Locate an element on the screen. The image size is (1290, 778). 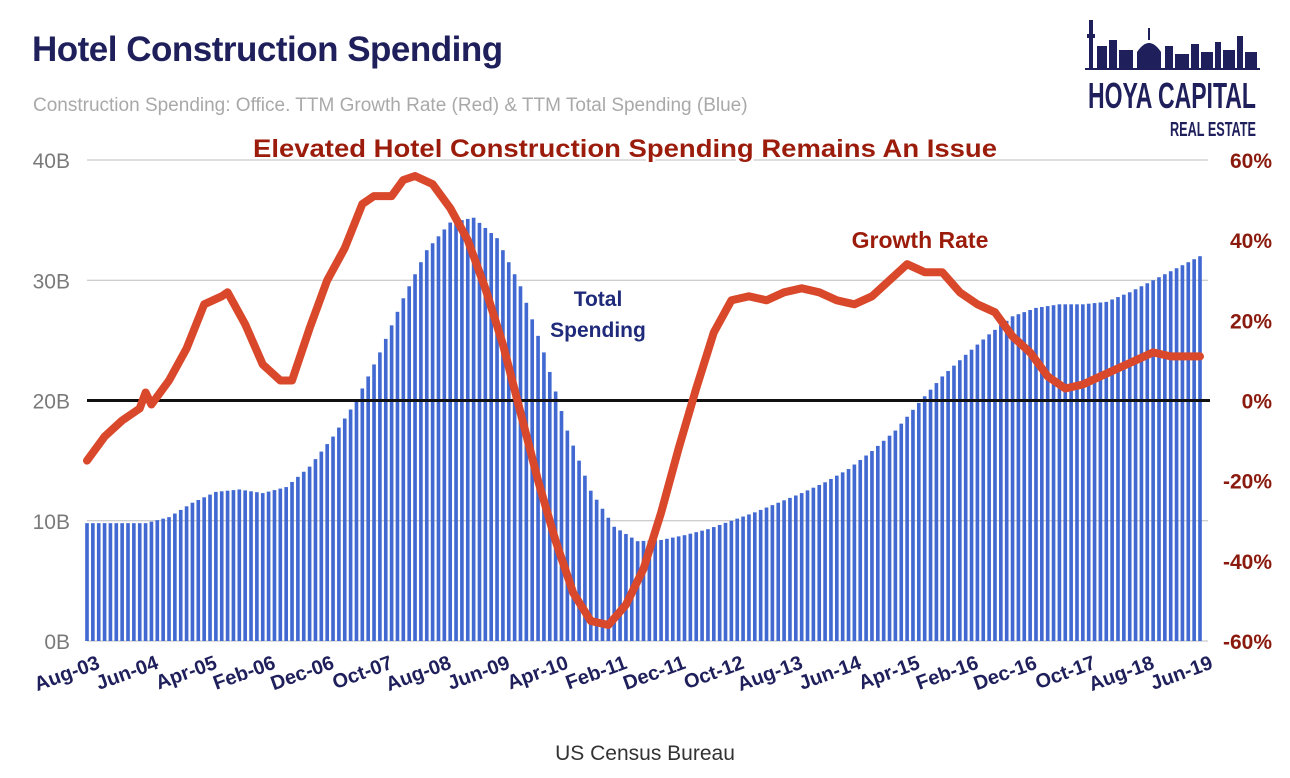
x-tick-label: Aug-08 is located at coordinates (418, 674).